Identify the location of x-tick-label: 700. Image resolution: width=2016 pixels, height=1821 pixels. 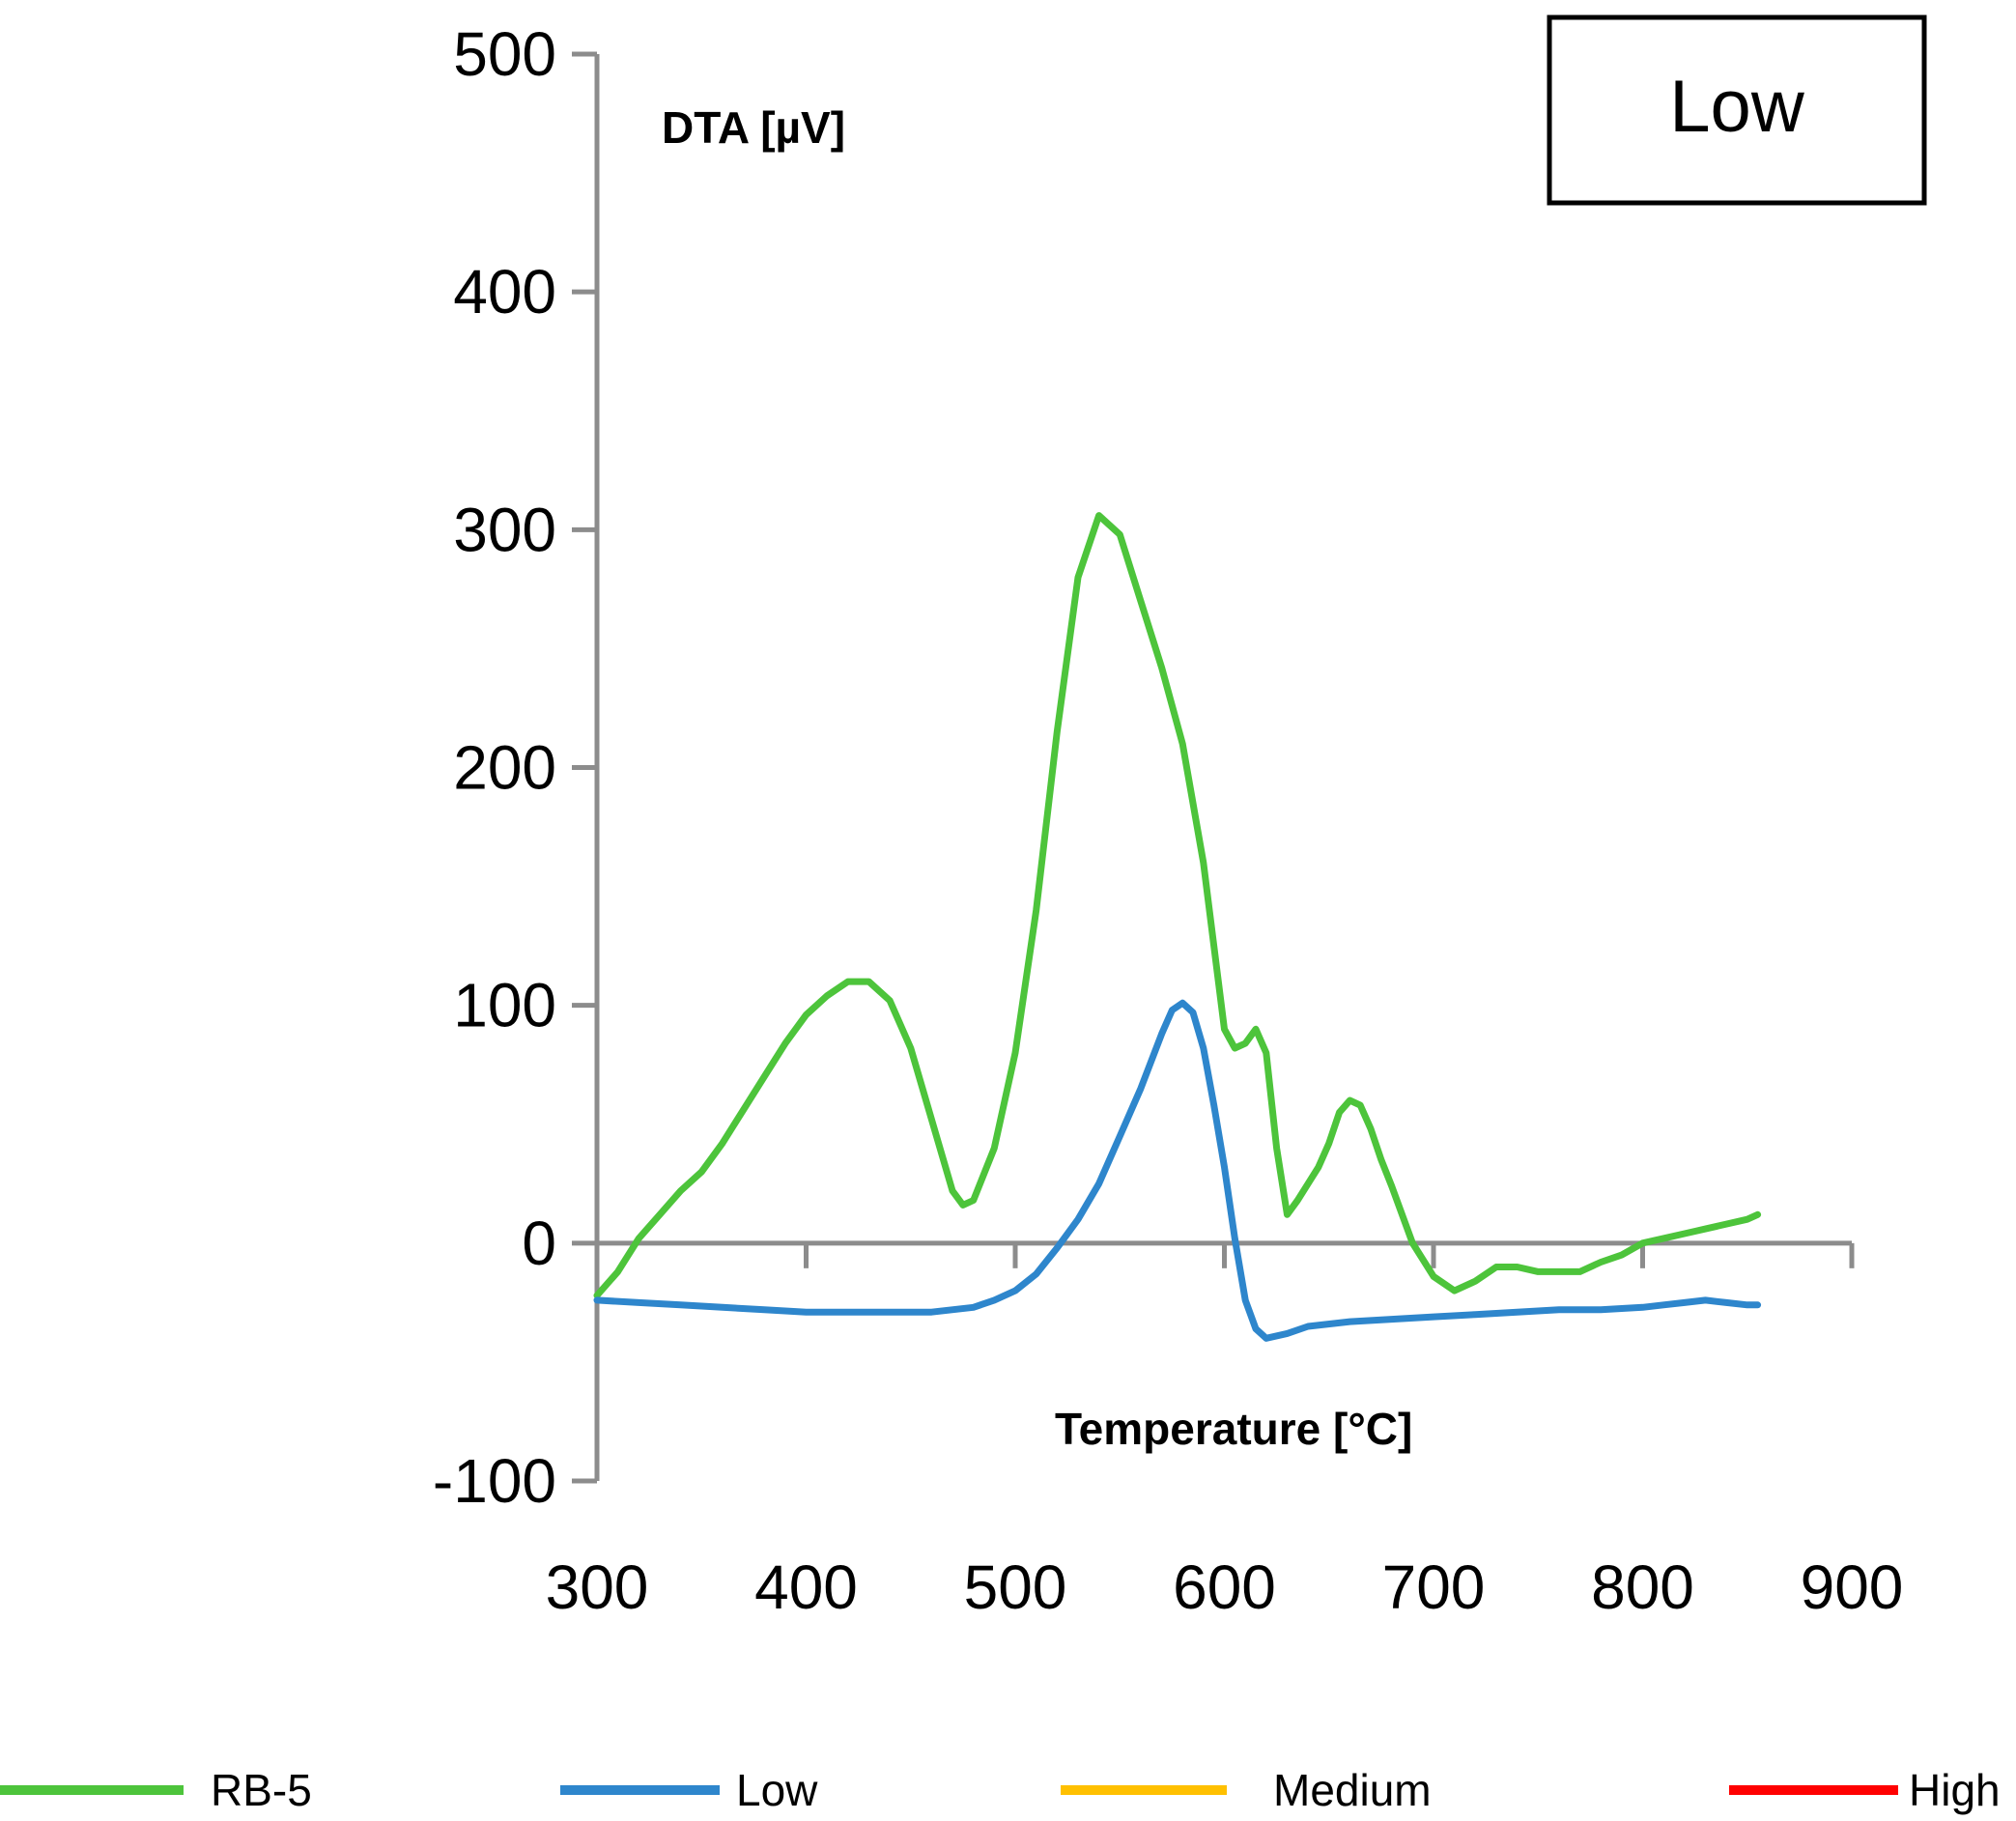
(1434, 1587).